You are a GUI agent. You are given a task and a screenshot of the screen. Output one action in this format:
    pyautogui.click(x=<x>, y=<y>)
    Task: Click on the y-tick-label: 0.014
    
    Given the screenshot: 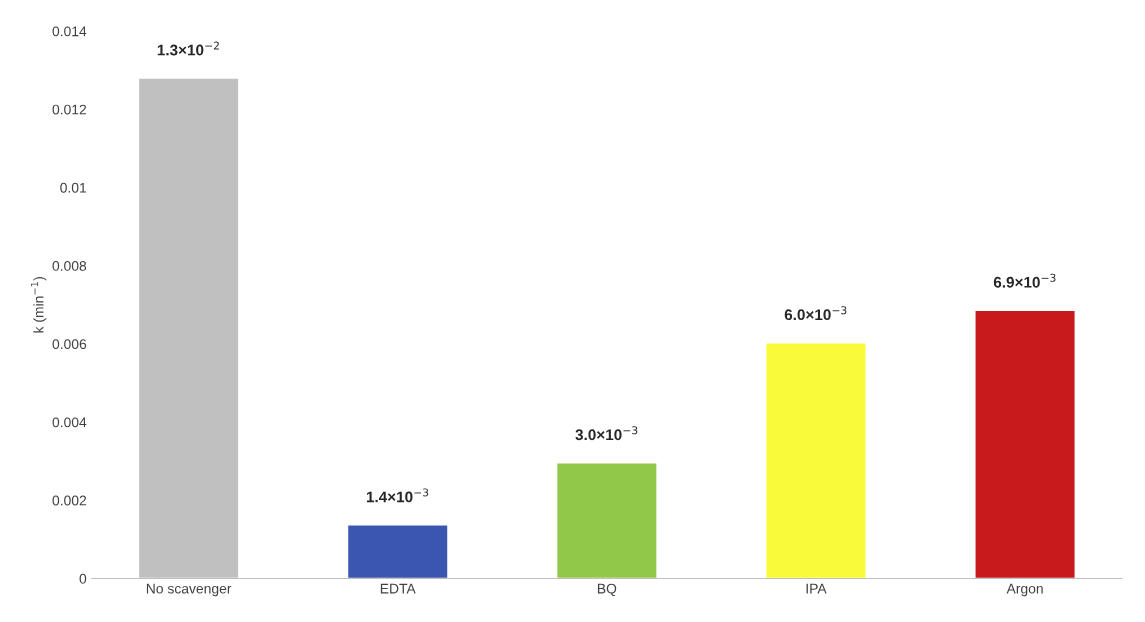 What is the action you would take?
    pyautogui.click(x=69, y=31)
    